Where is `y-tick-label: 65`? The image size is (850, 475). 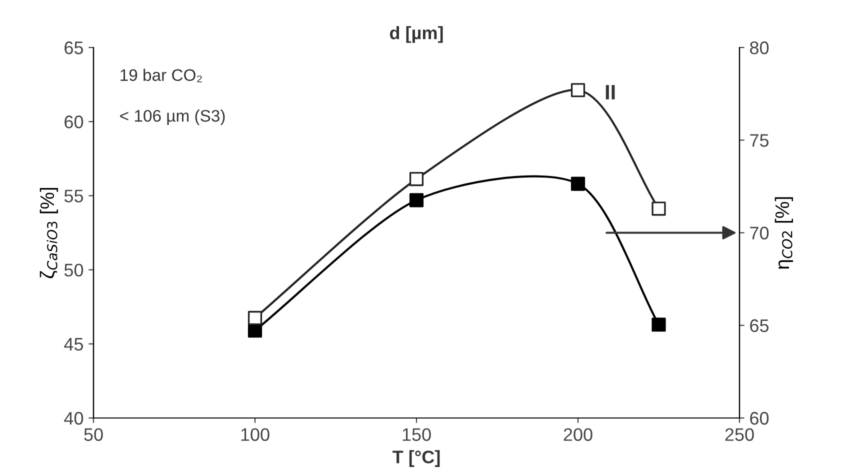
y-tick-label: 65 is located at coordinates (74, 47).